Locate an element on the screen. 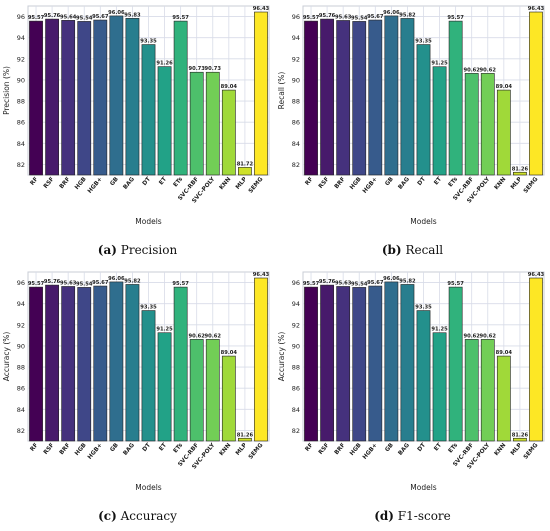  caption-precision: (a) Precision is located at coordinates (137, 250).